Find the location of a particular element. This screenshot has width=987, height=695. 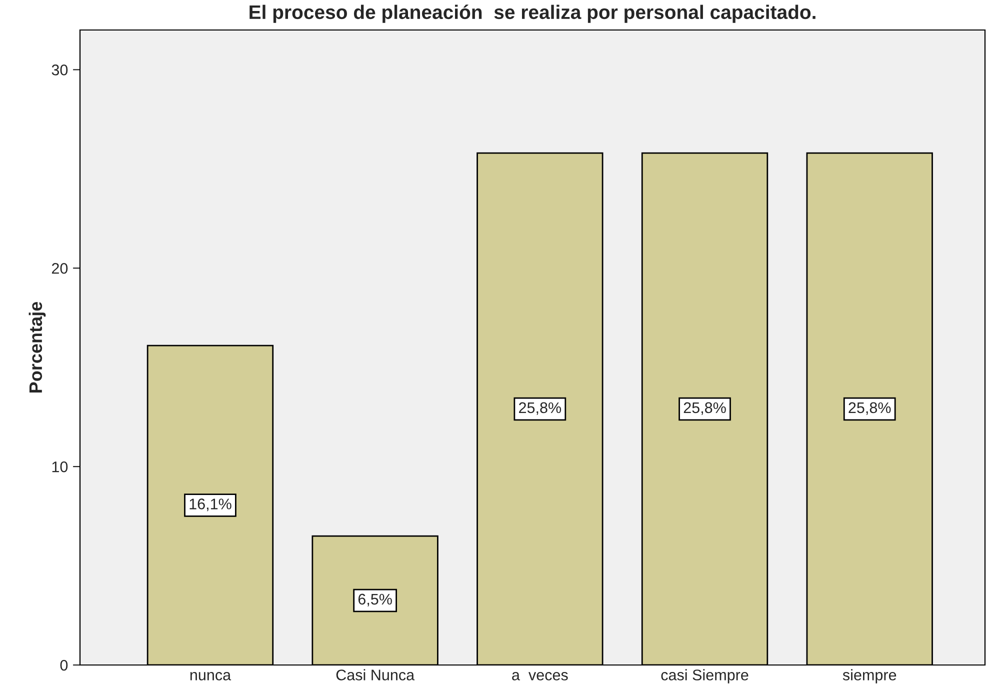

y-tick-label: 10 is located at coordinates (60, 466).